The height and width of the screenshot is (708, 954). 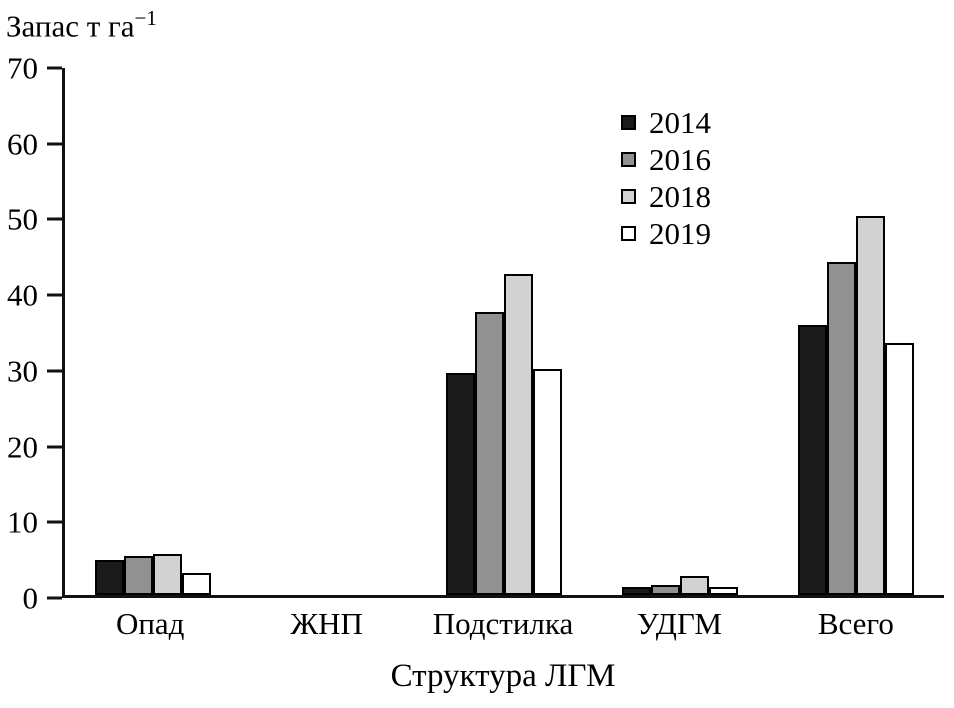 I want to click on y-tick-label: 20, so click(x=22, y=447).